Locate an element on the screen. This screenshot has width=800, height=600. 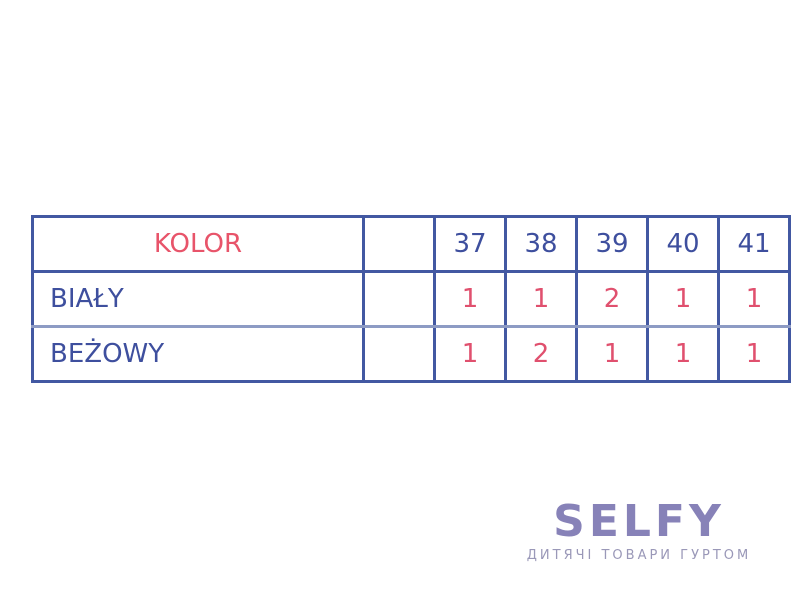
header-blank is located at coordinates (399, 244).